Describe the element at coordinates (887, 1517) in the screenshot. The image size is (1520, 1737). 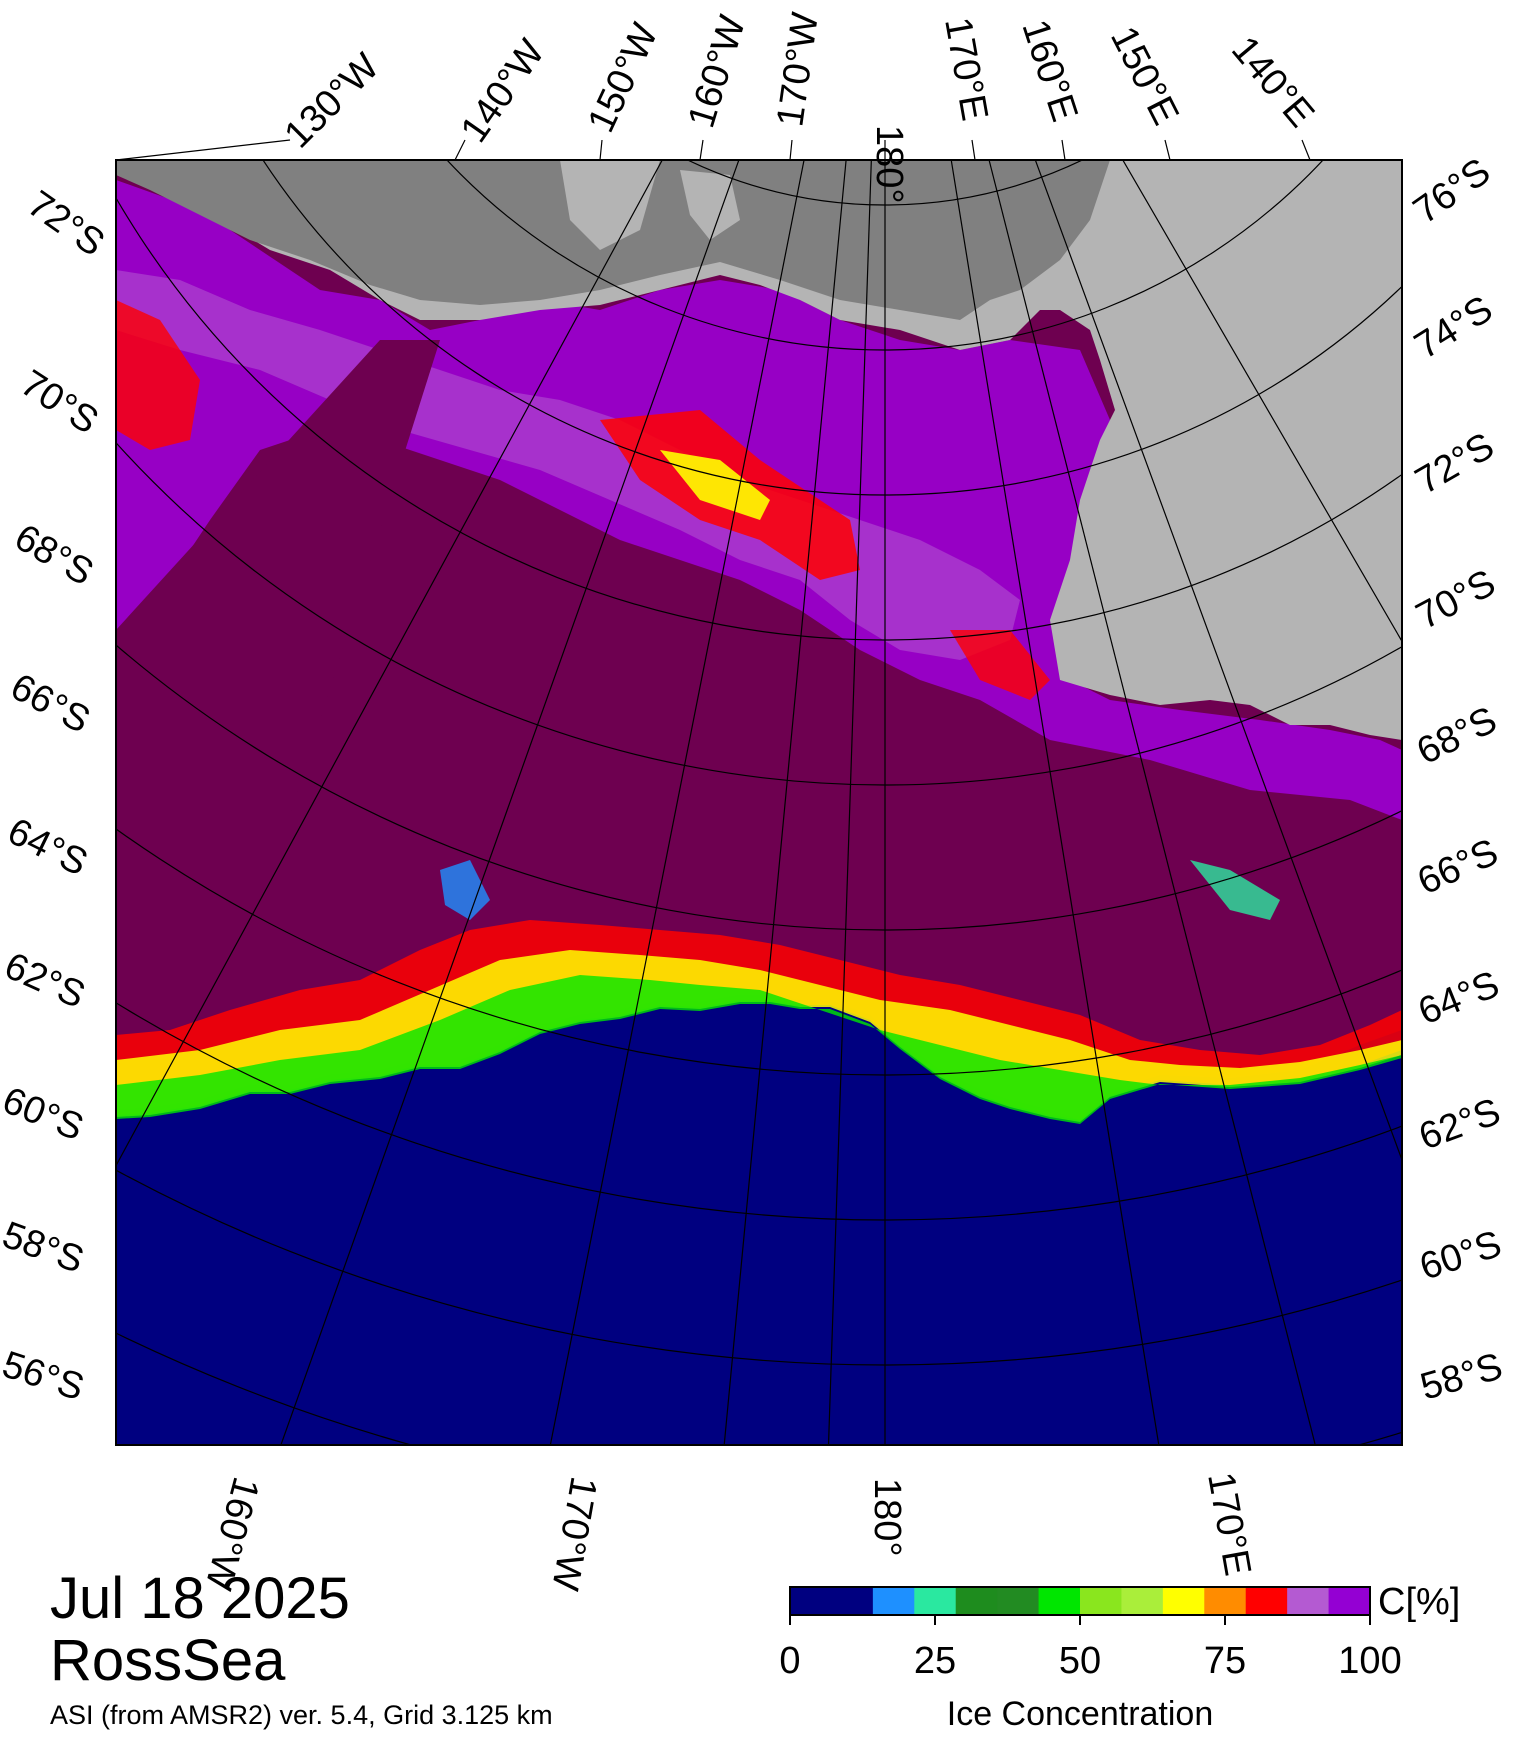
I see `lon-label-bottom: 180°` at that location.